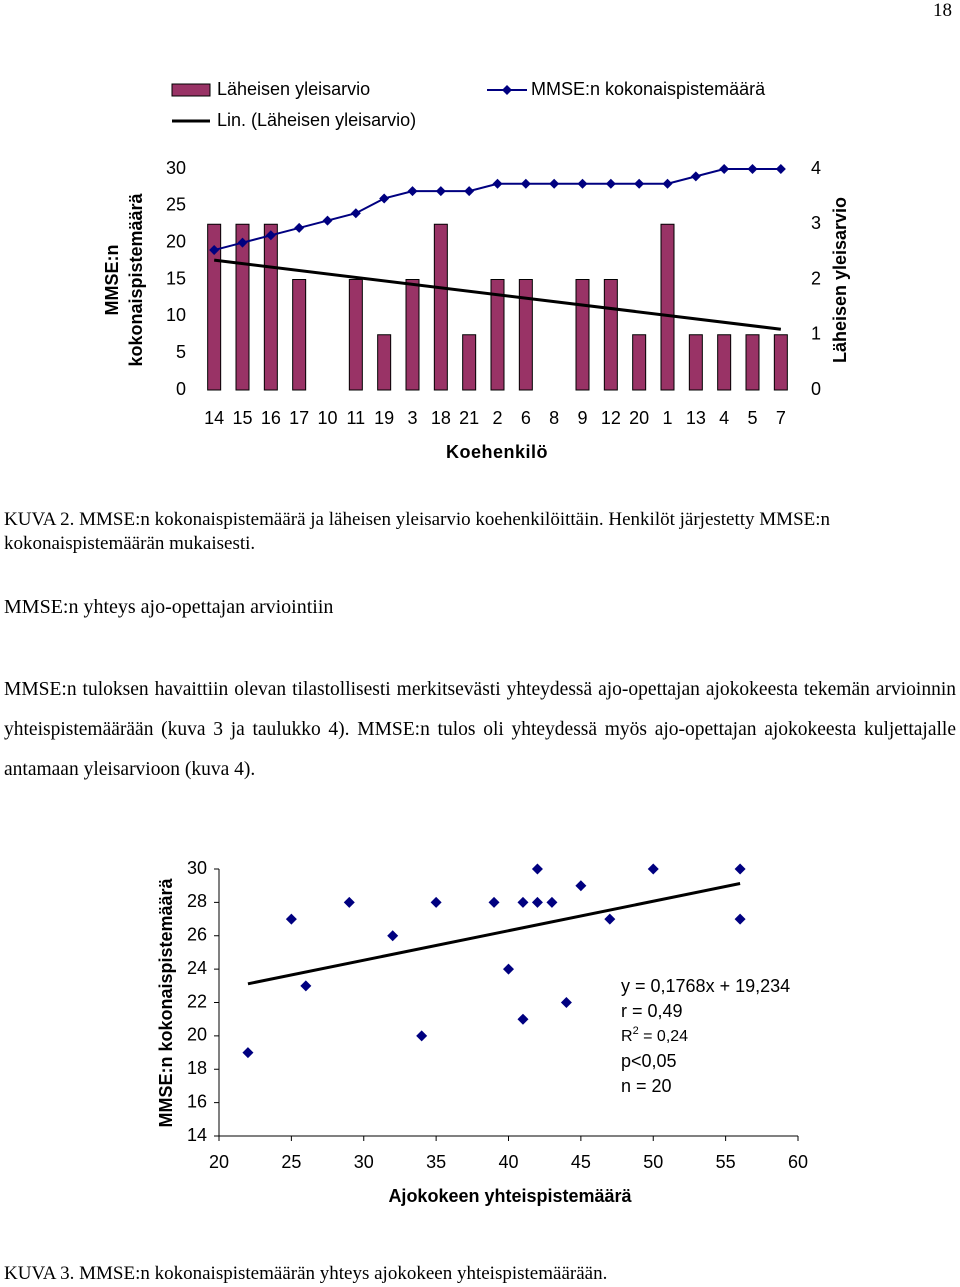  I want to click on annotation: R2 = 0,24, so click(654, 1035).